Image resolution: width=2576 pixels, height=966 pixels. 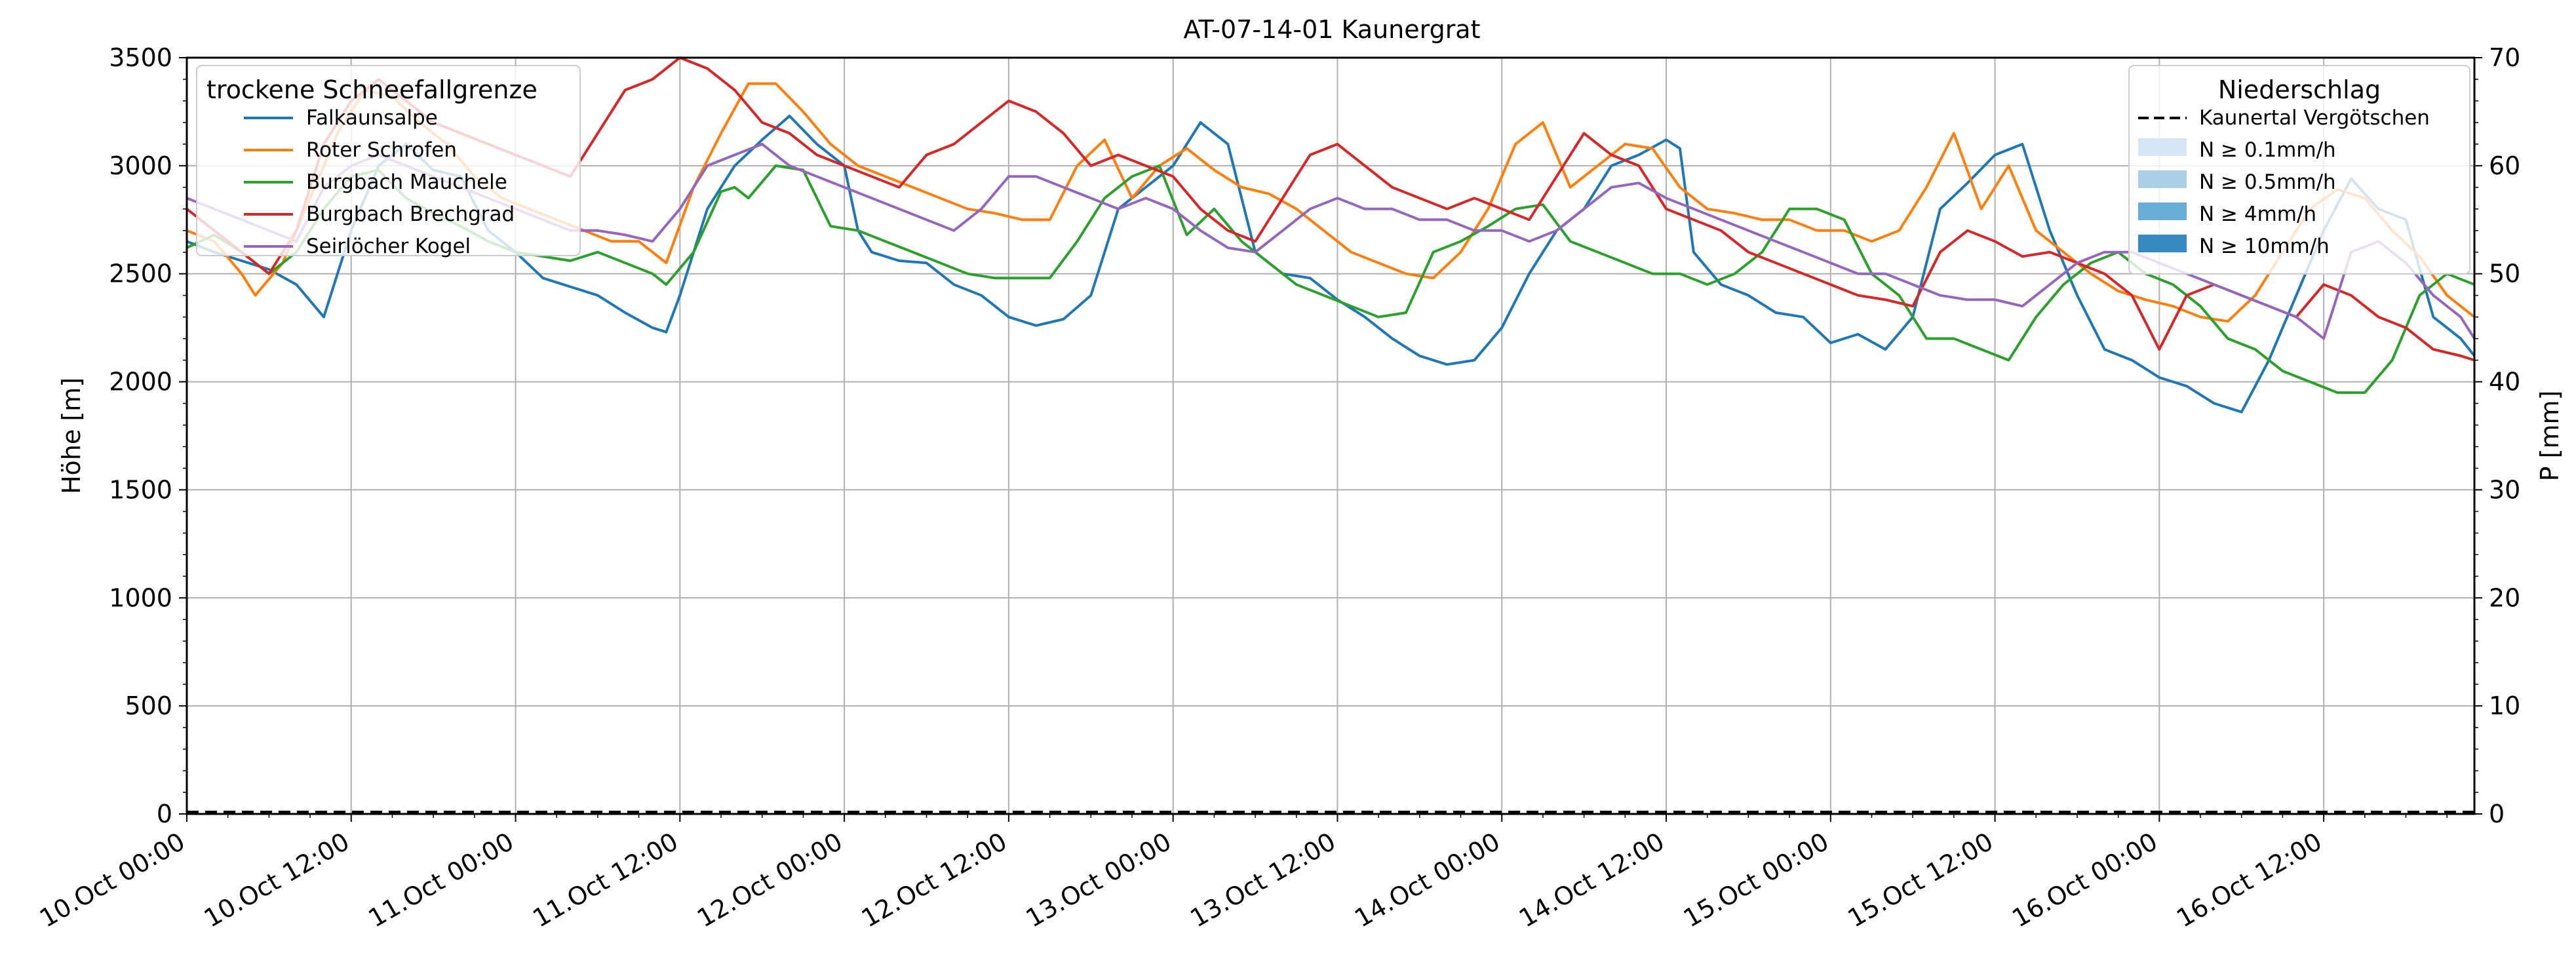 What do you see at coordinates (410, 214) in the screenshot?
I see `legend-label: Burgbach Brechgrad` at bounding box center [410, 214].